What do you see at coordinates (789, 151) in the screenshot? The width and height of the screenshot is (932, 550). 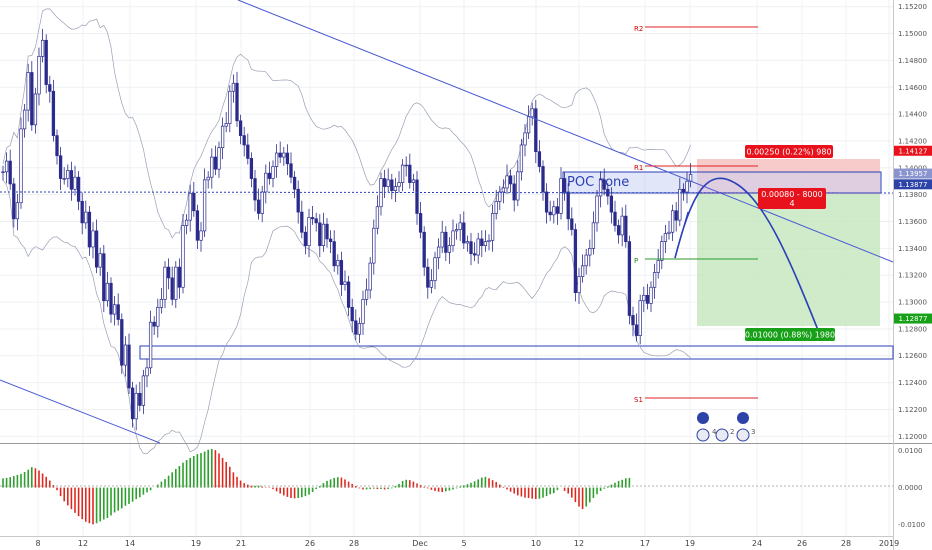 I see `target-label-box: 0.00250 (0.22%) 980` at bounding box center [789, 151].